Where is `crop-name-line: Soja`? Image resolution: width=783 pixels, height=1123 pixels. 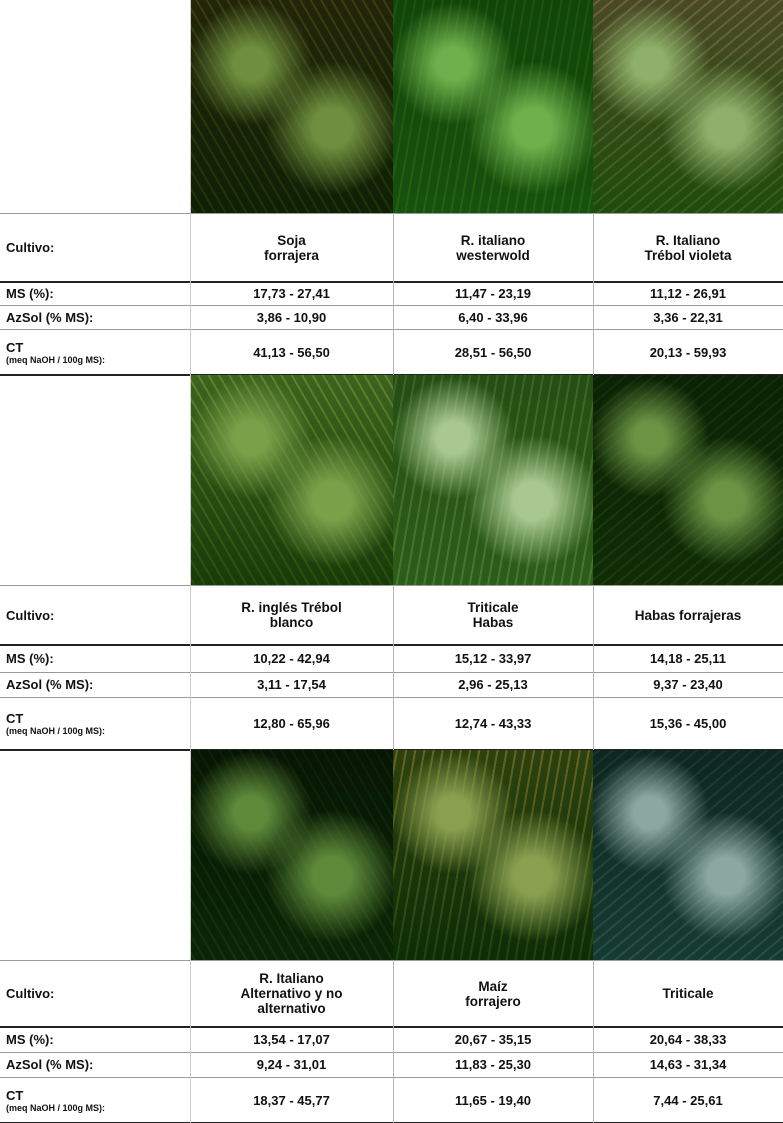 crop-name-line: Soja is located at coordinates (291, 240).